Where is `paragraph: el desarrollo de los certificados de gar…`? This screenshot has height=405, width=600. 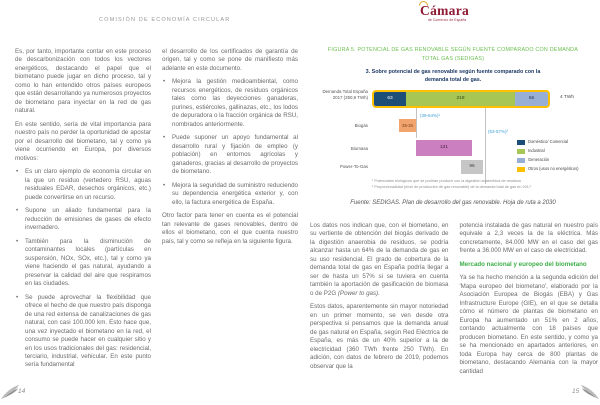 paragraph: el desarrollo de los certificados de gar… is located at coordinates (230, 60).